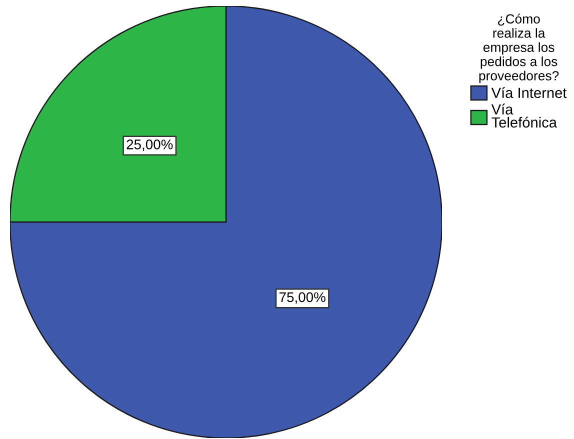 The height and width of the screenshot is (439, 574). What do you see at coordinates (303, 298) in the screenshot?
I see `data-label: 75,00%` at bounding box center [303, 298].